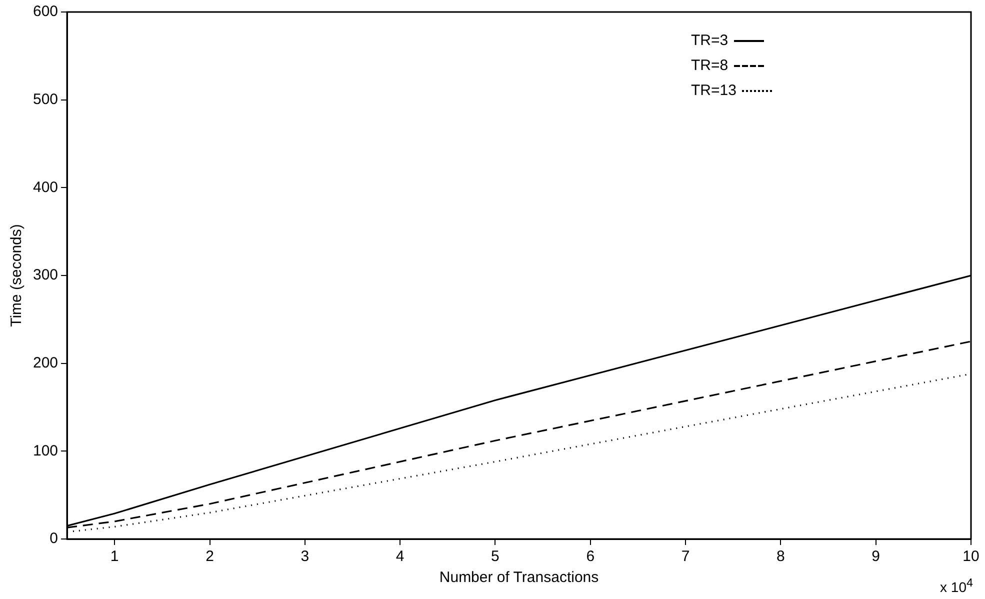  I want to click on x-tick-label: 9, so click(876, 557).